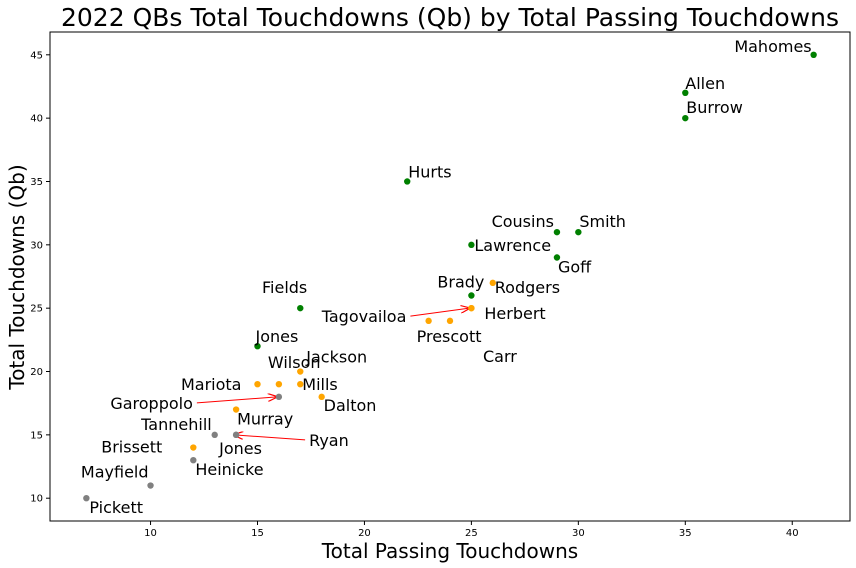  Describe the element at coordinates (40, 277) in the screenshot. I see `y-axis: 10 15 20 25 30 35 40 45` at that location.